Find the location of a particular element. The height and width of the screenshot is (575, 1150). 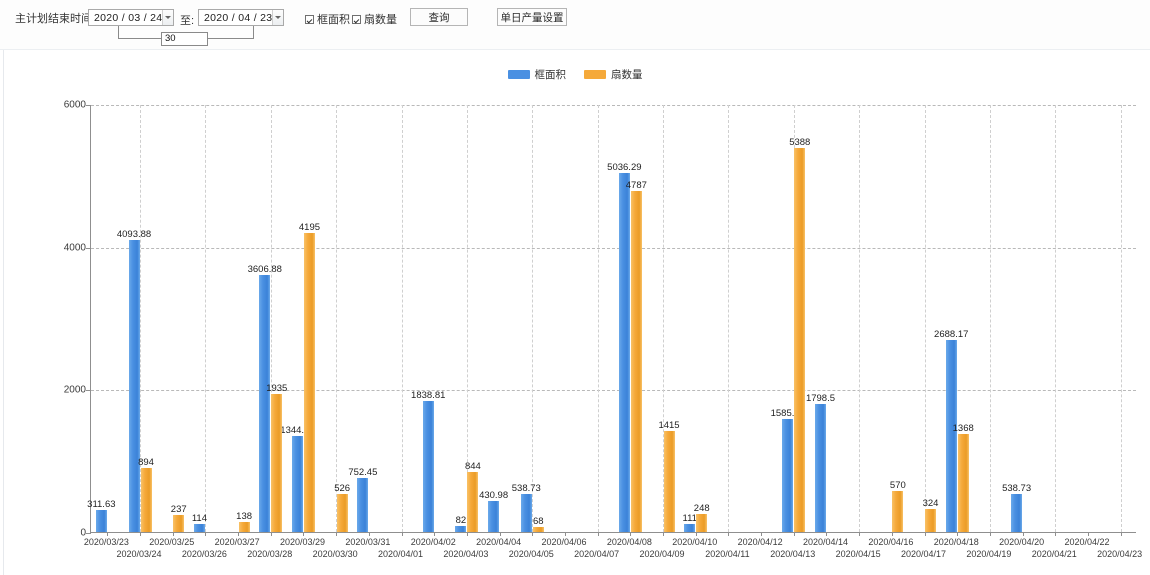

legend-swatch-icon is located at coordinates (595, 74).